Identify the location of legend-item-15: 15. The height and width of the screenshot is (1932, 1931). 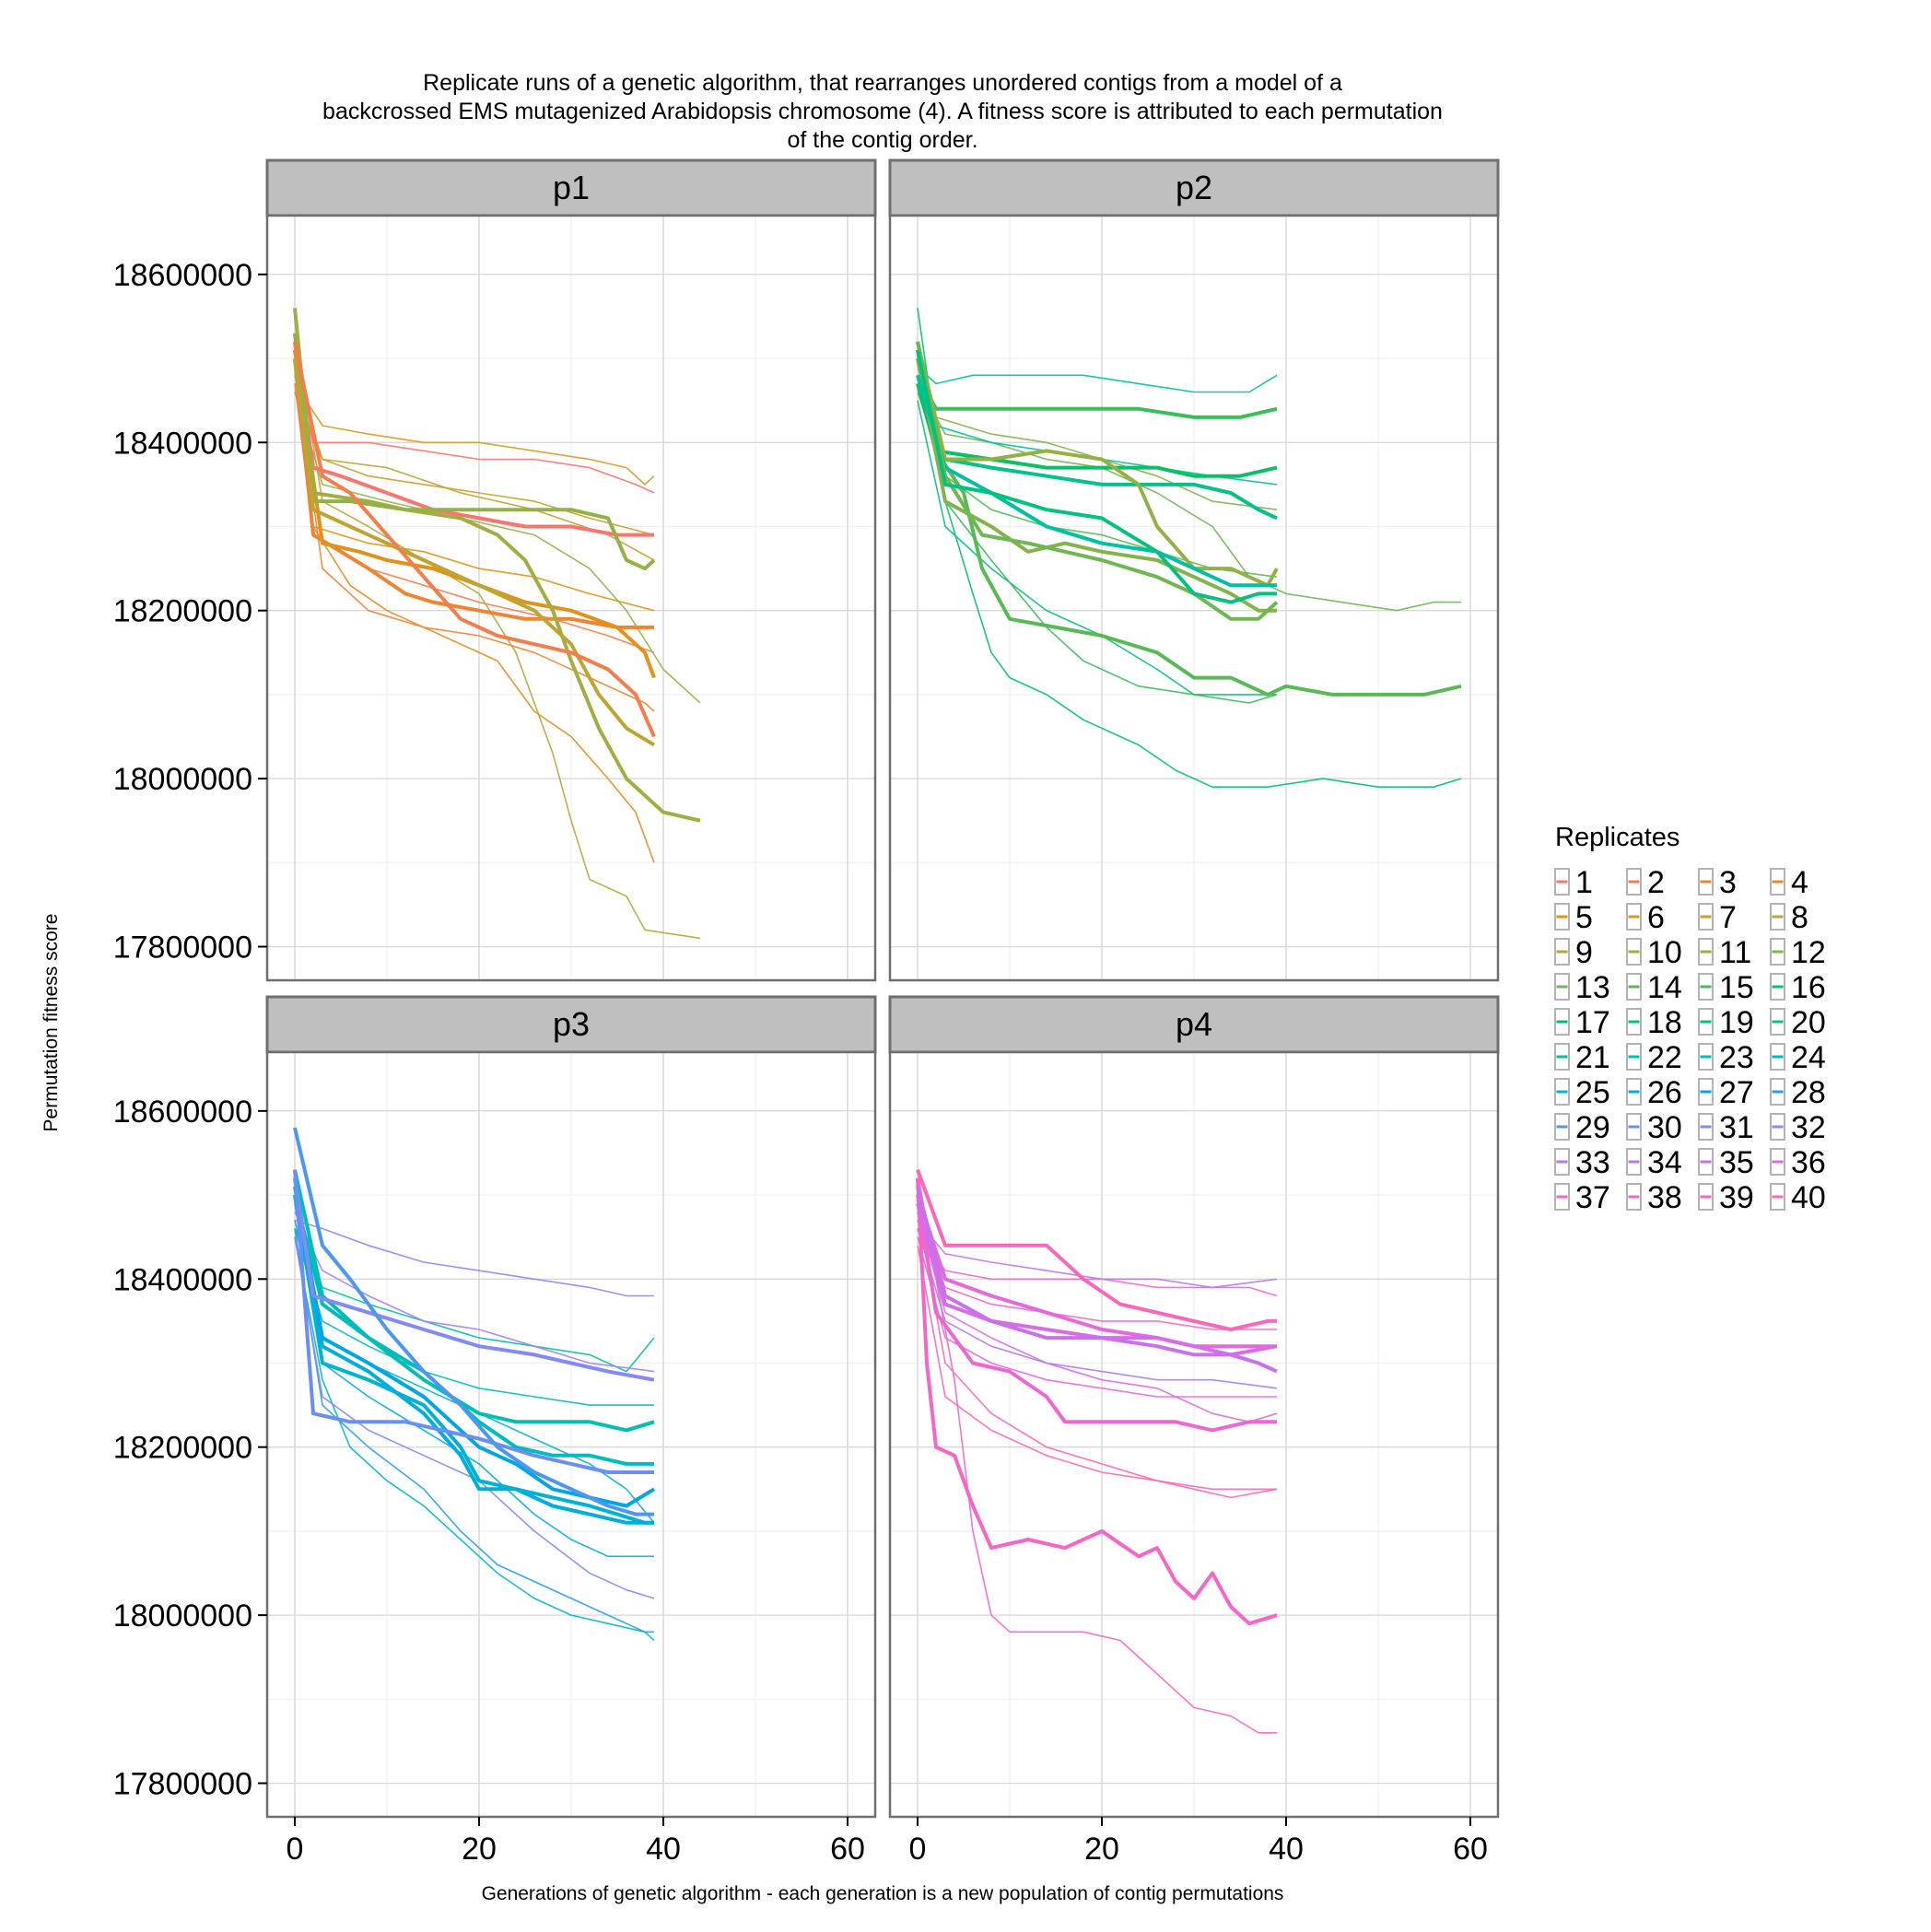
(1726, 987).